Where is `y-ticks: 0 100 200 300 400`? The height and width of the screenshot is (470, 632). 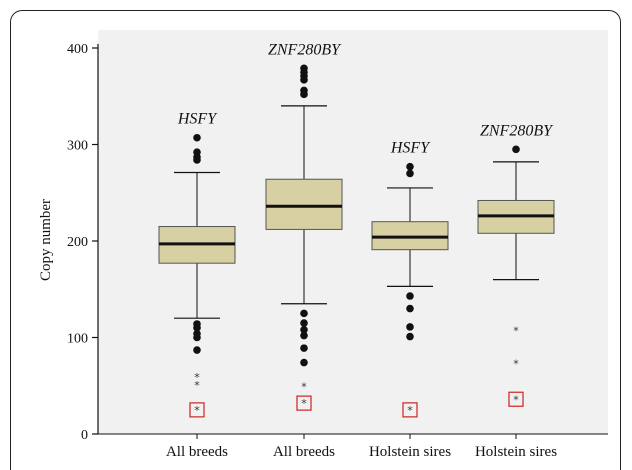 y-ticks: 0 100 200 300 400 is located at coordinates (82, 242).